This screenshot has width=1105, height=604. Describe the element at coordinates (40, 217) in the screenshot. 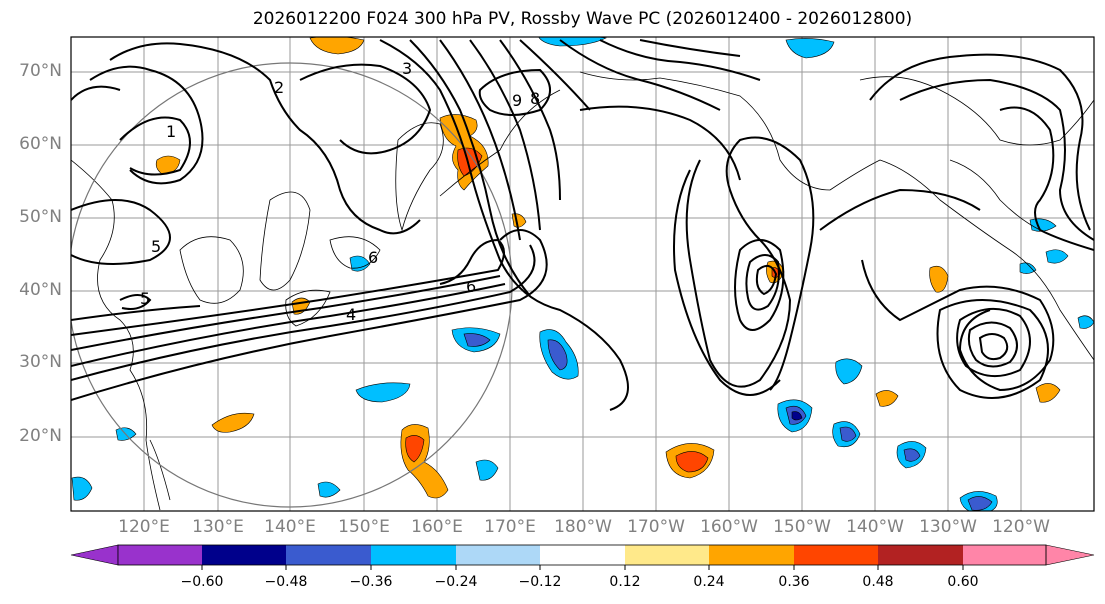

I see `lat-label: 50°N` at that location.